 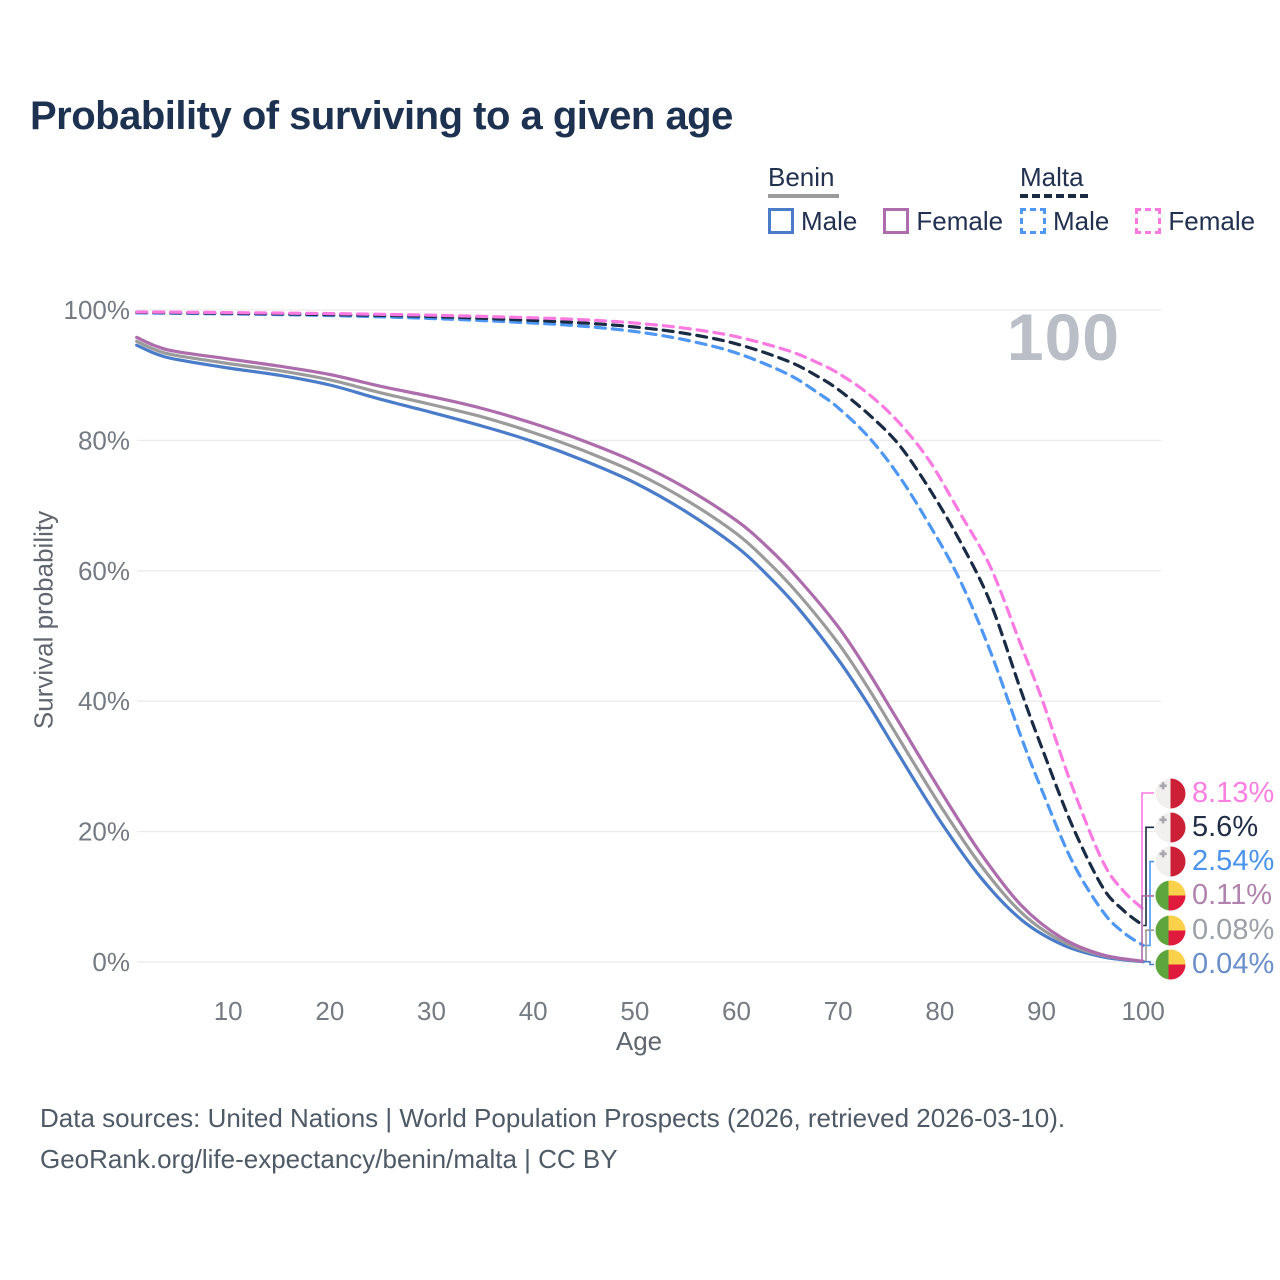 What do you see at coordinates (1233, 964) in the screenshot?
I see `end-label-value: 0.04%` at bounding box center [1233, 964].